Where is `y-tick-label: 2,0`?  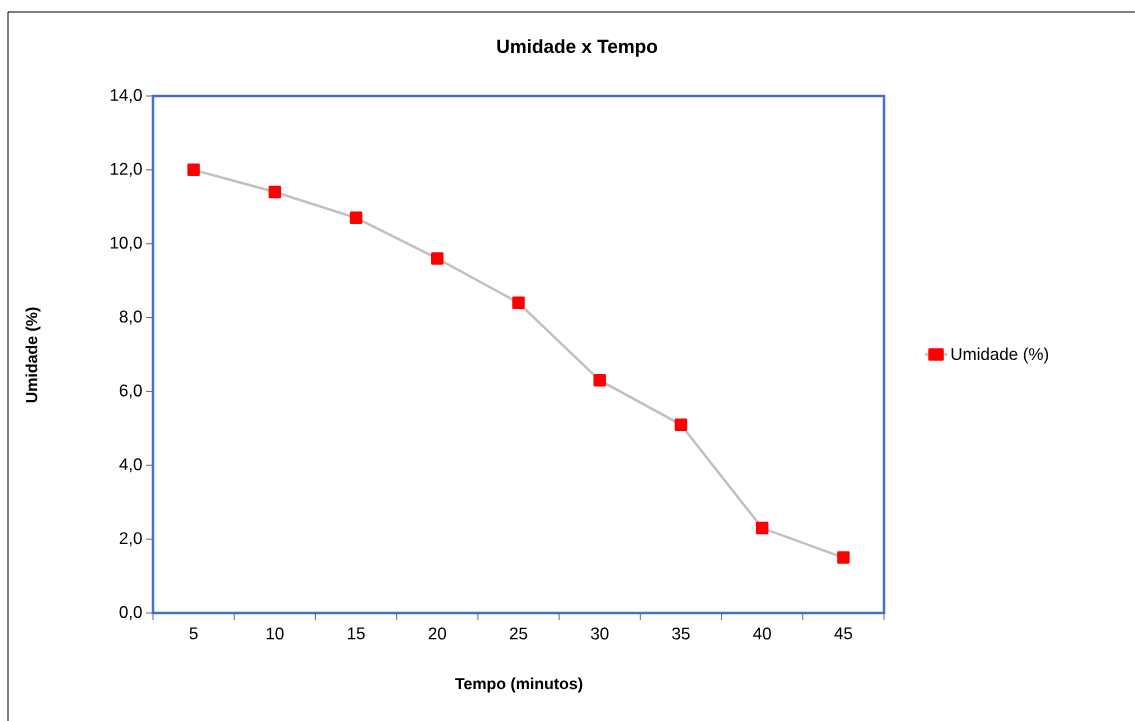 y-tick-label: 2,0 is located at coordinates (130, 539).